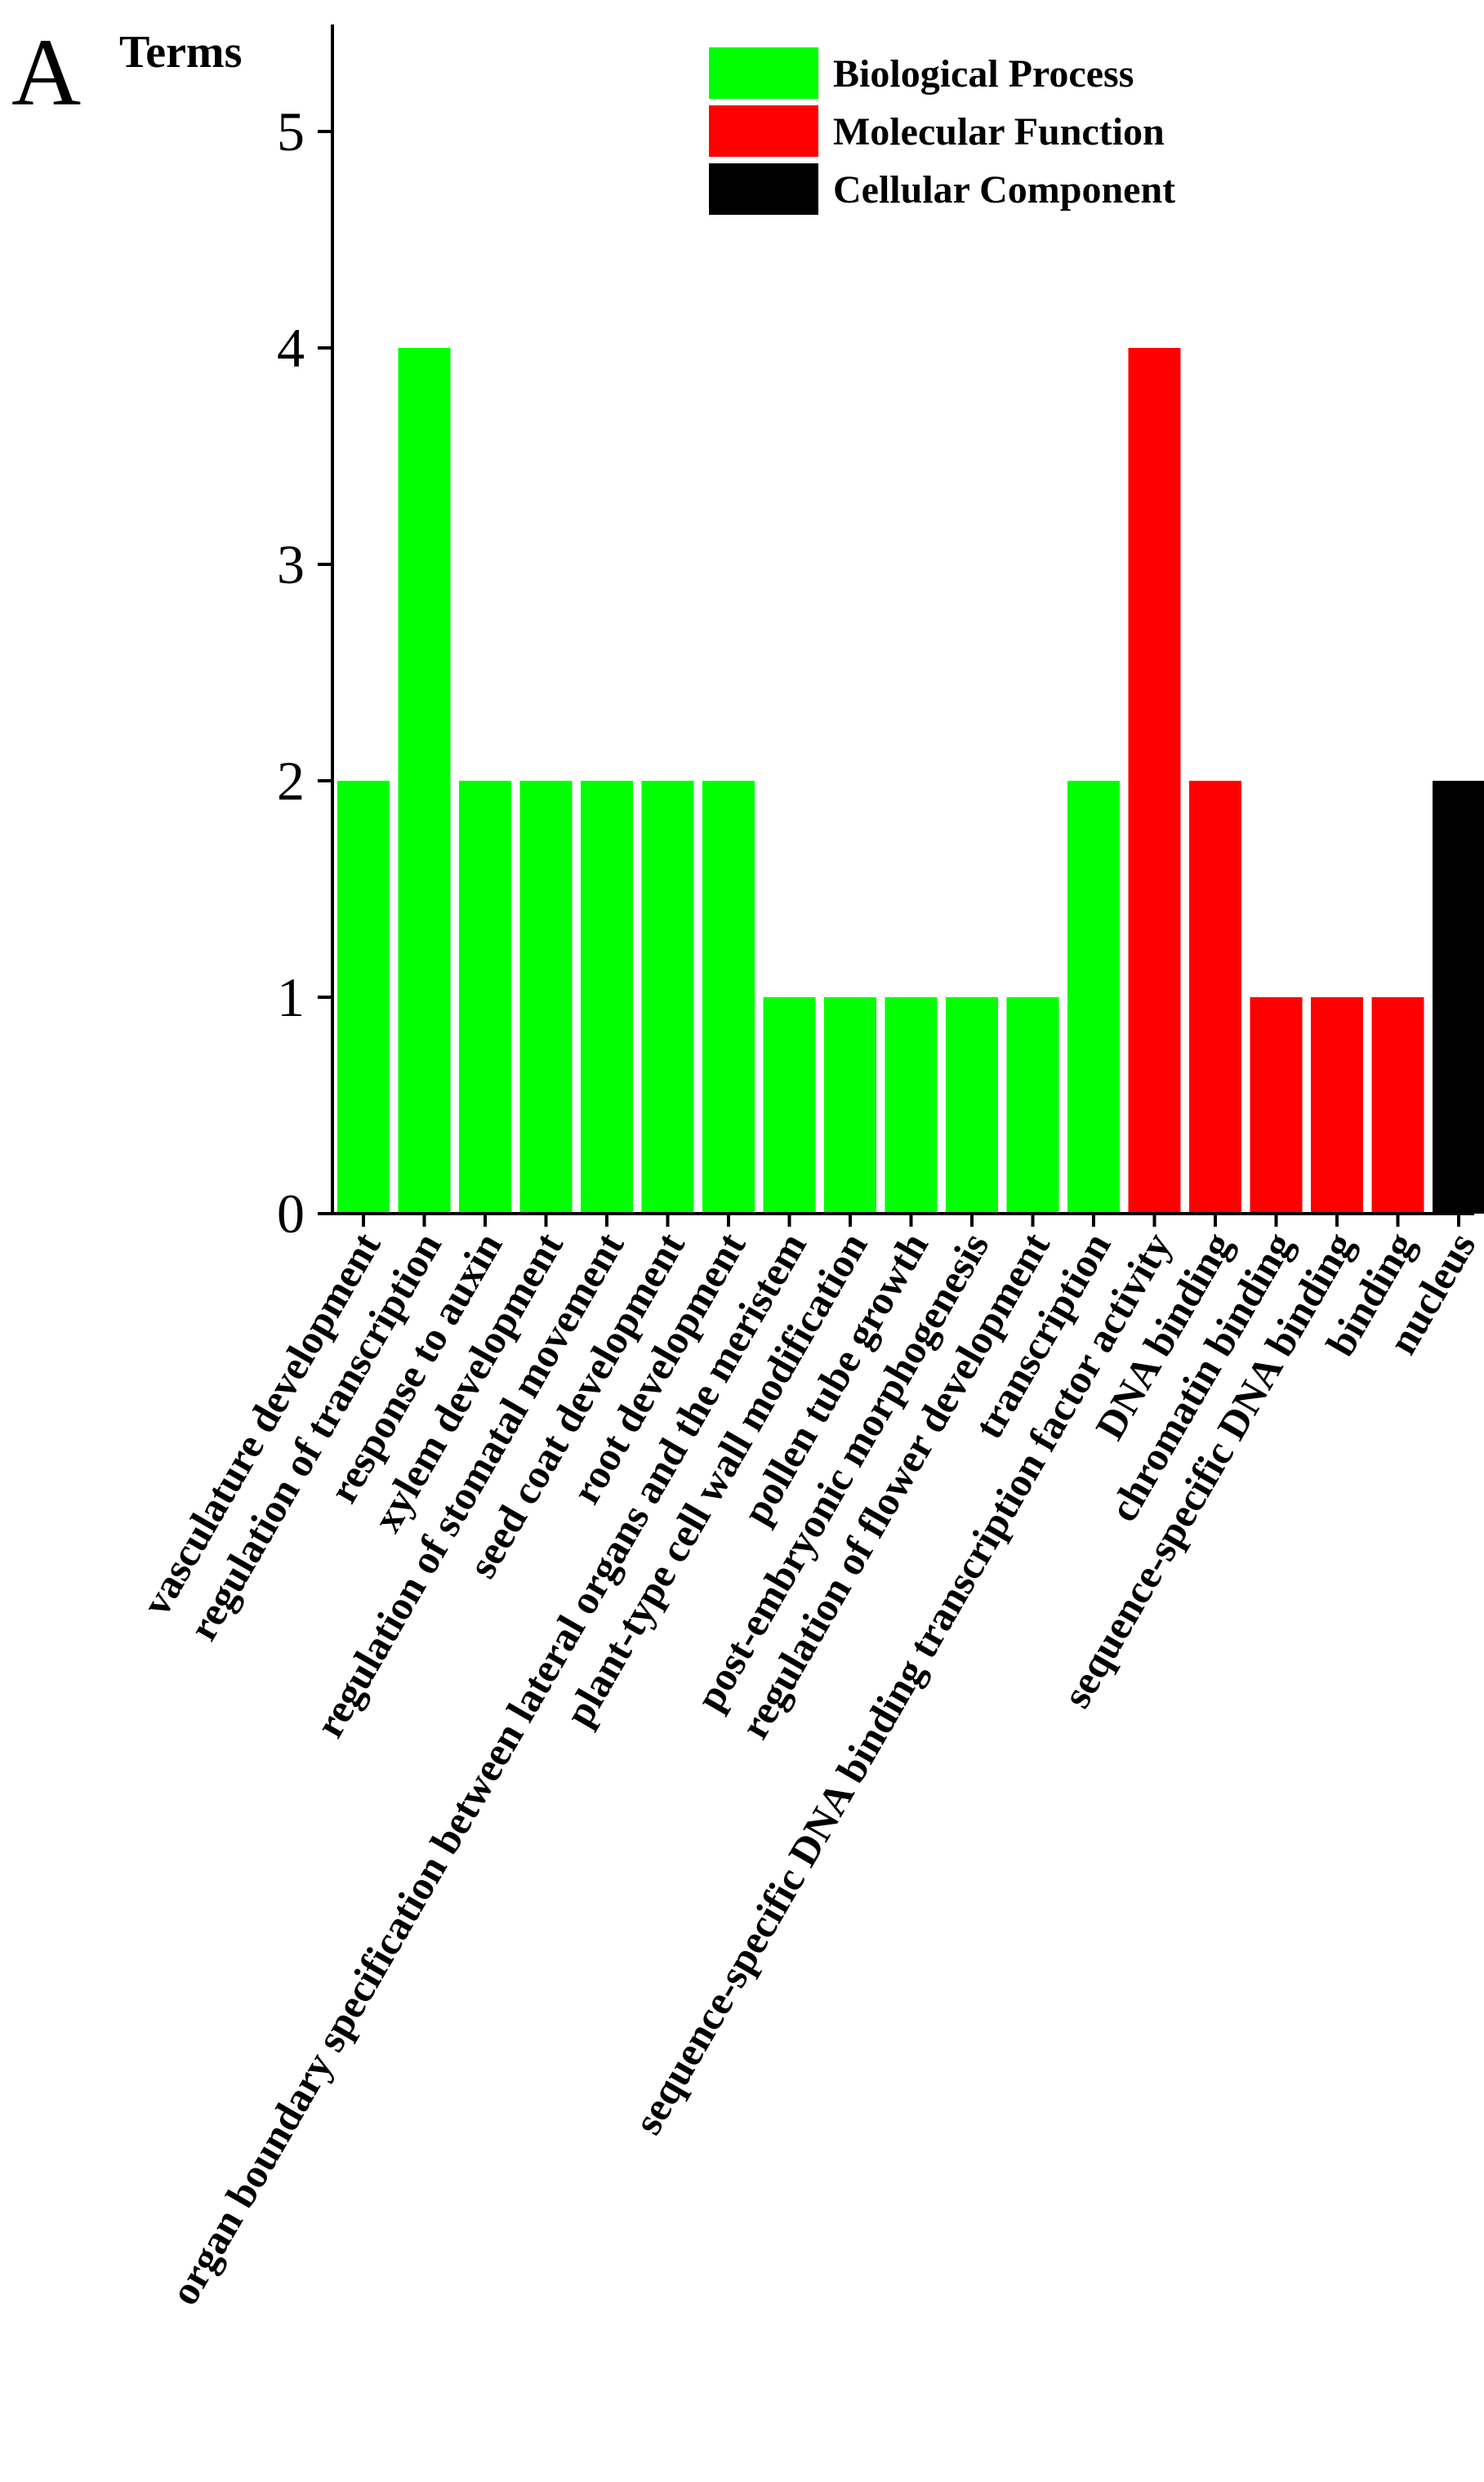  I want to click on y-tick-label: 4, so click(291, 348).